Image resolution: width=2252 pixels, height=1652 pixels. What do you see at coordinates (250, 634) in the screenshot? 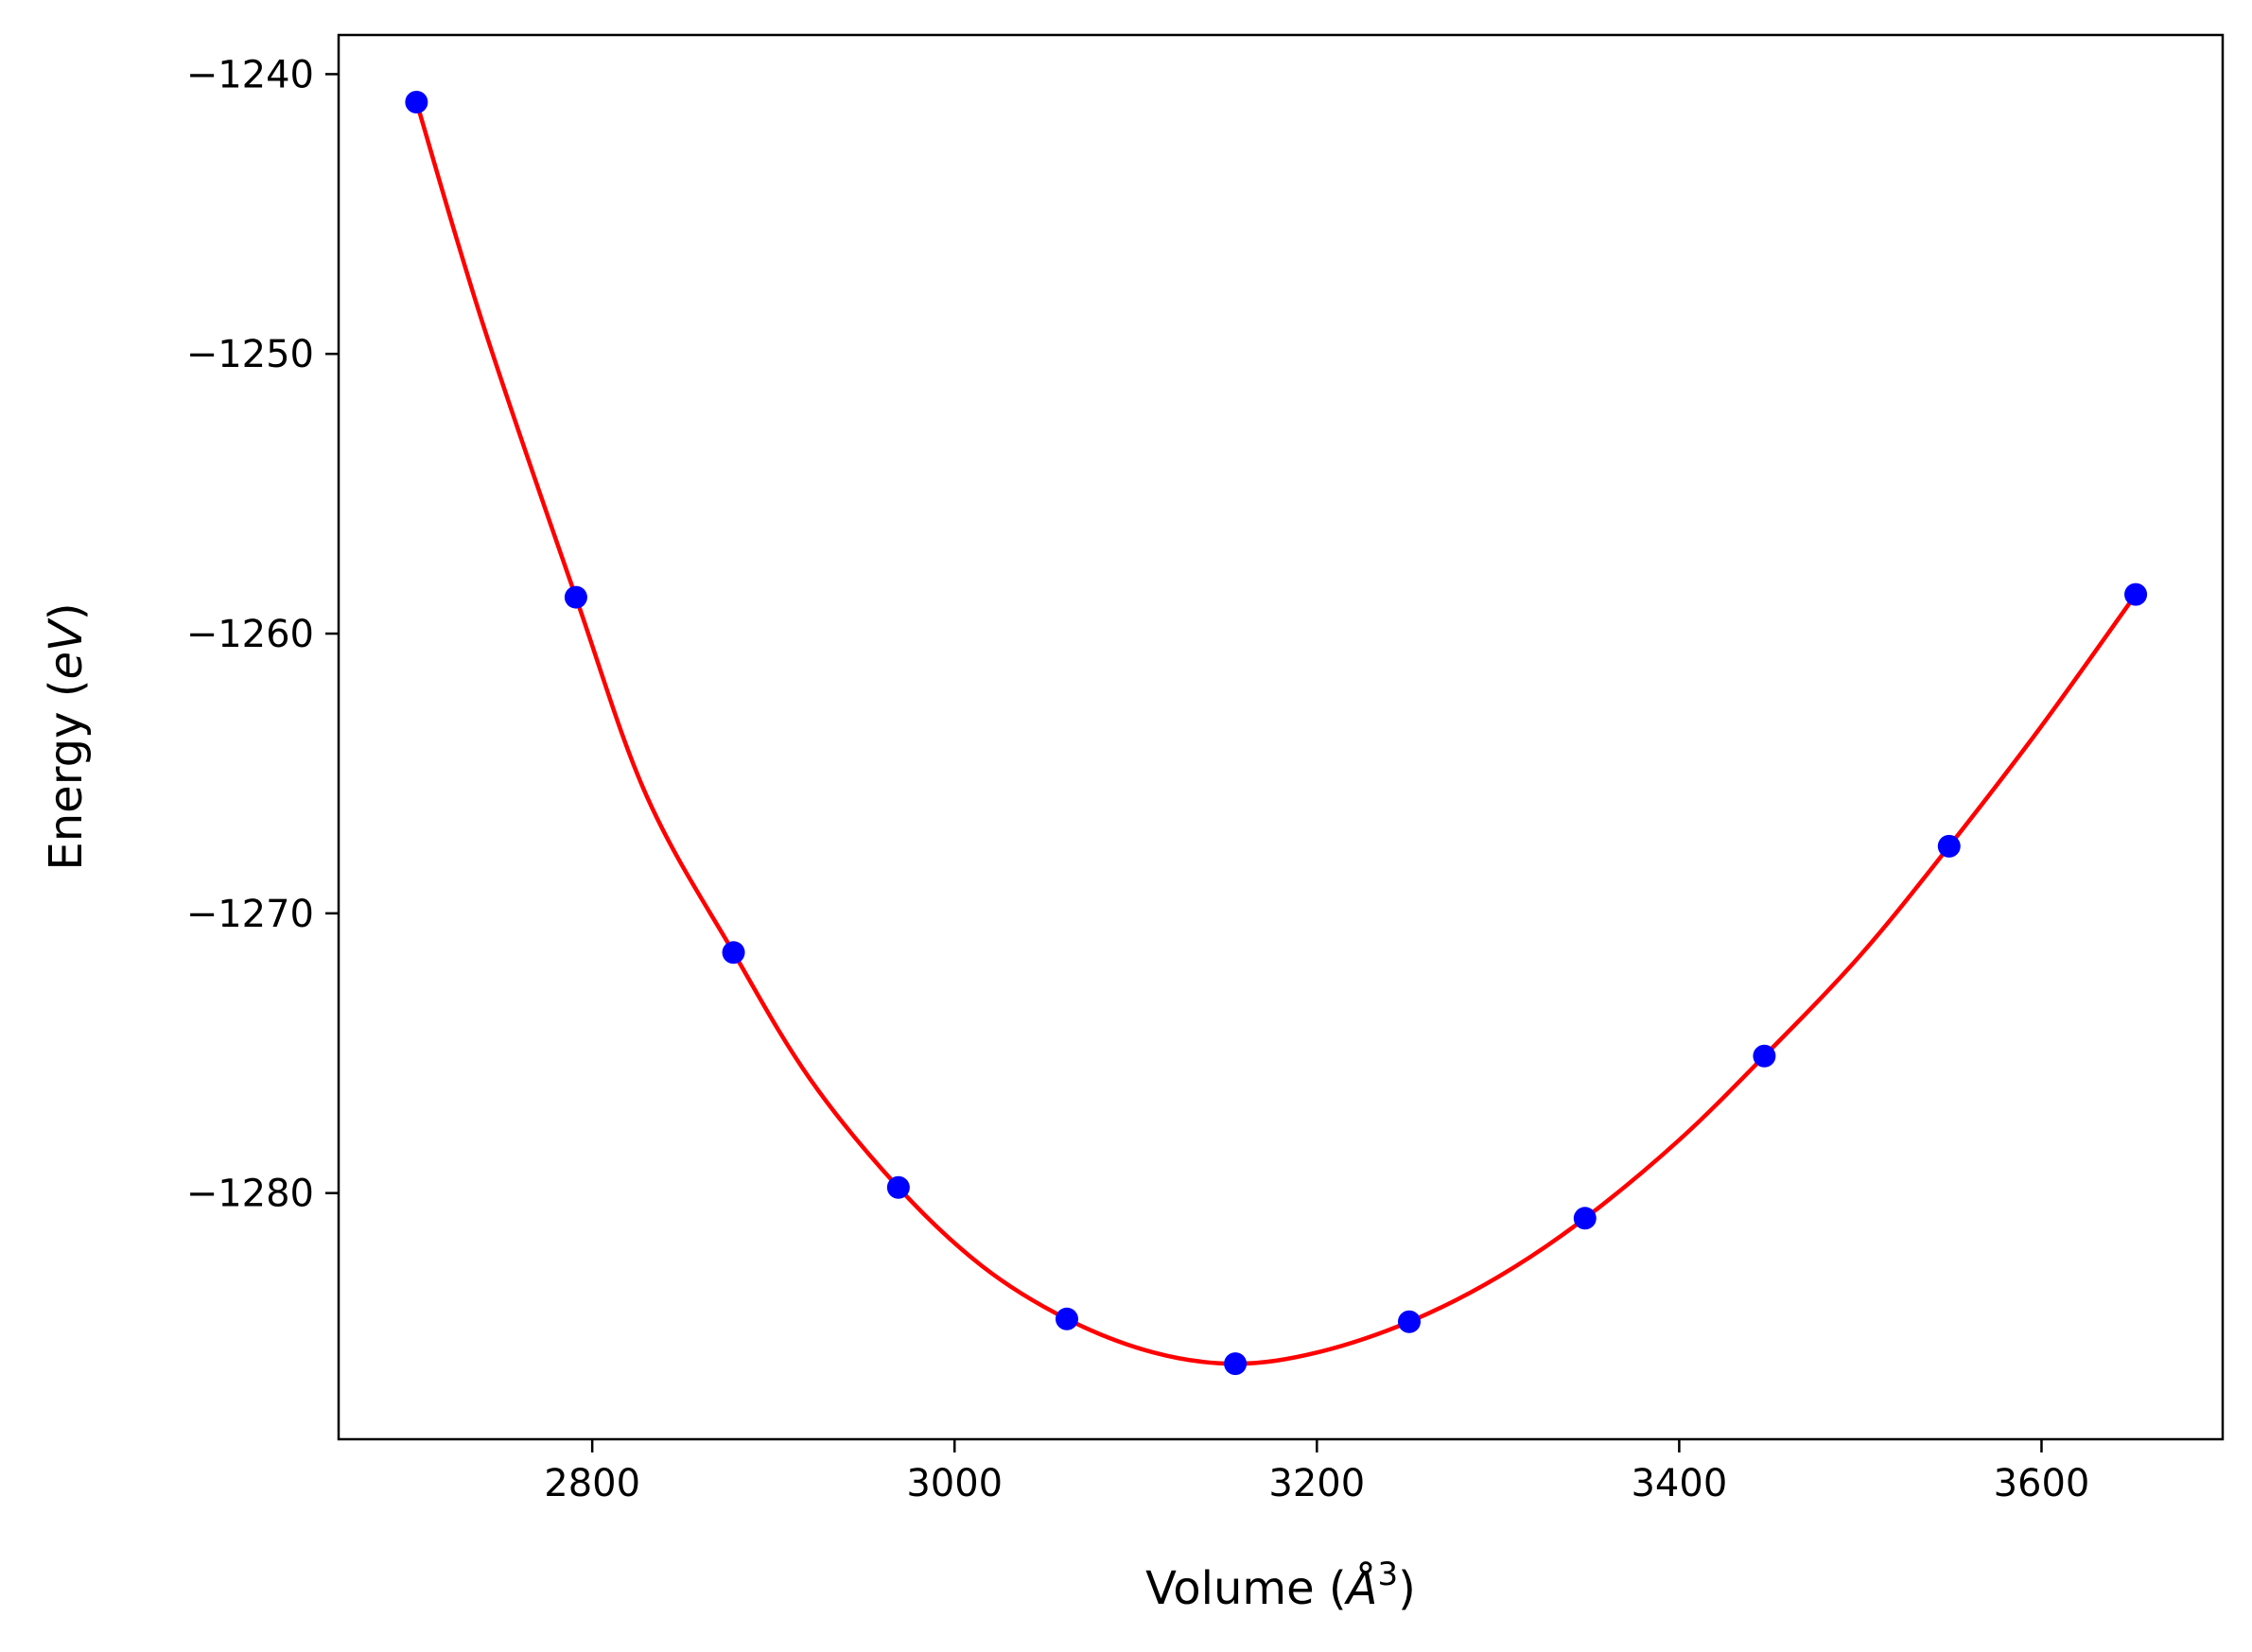
I see `y-tick-label: −1260` at bounding box center [250, 634].